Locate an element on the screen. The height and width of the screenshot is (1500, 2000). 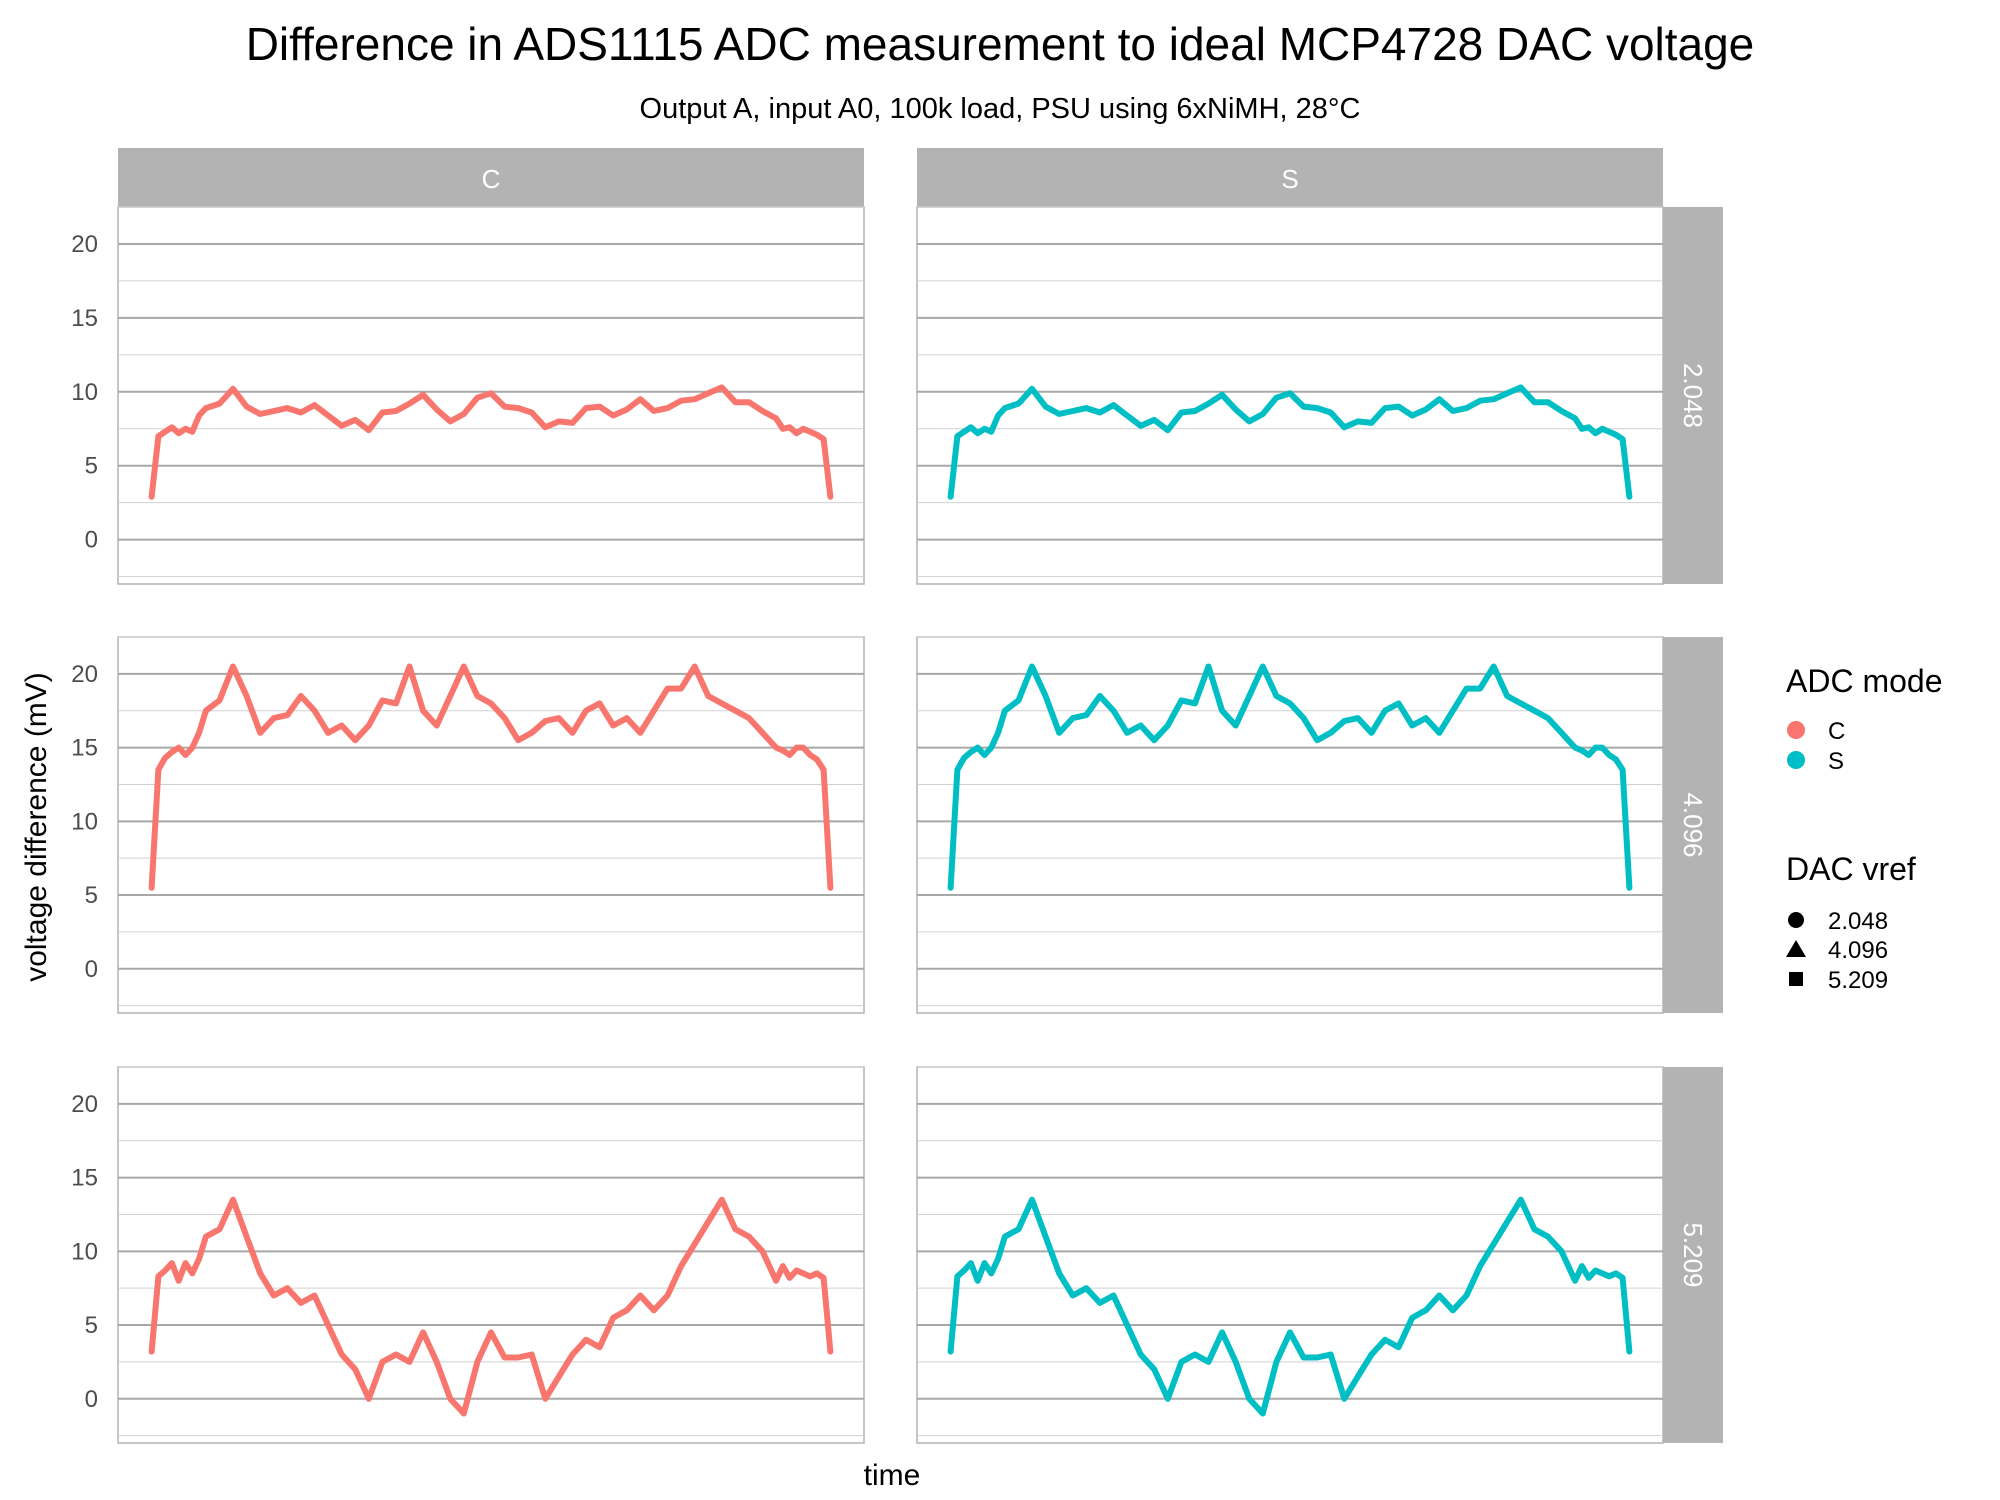
strip-col-label-c: C is located at coordinates (491, 179).